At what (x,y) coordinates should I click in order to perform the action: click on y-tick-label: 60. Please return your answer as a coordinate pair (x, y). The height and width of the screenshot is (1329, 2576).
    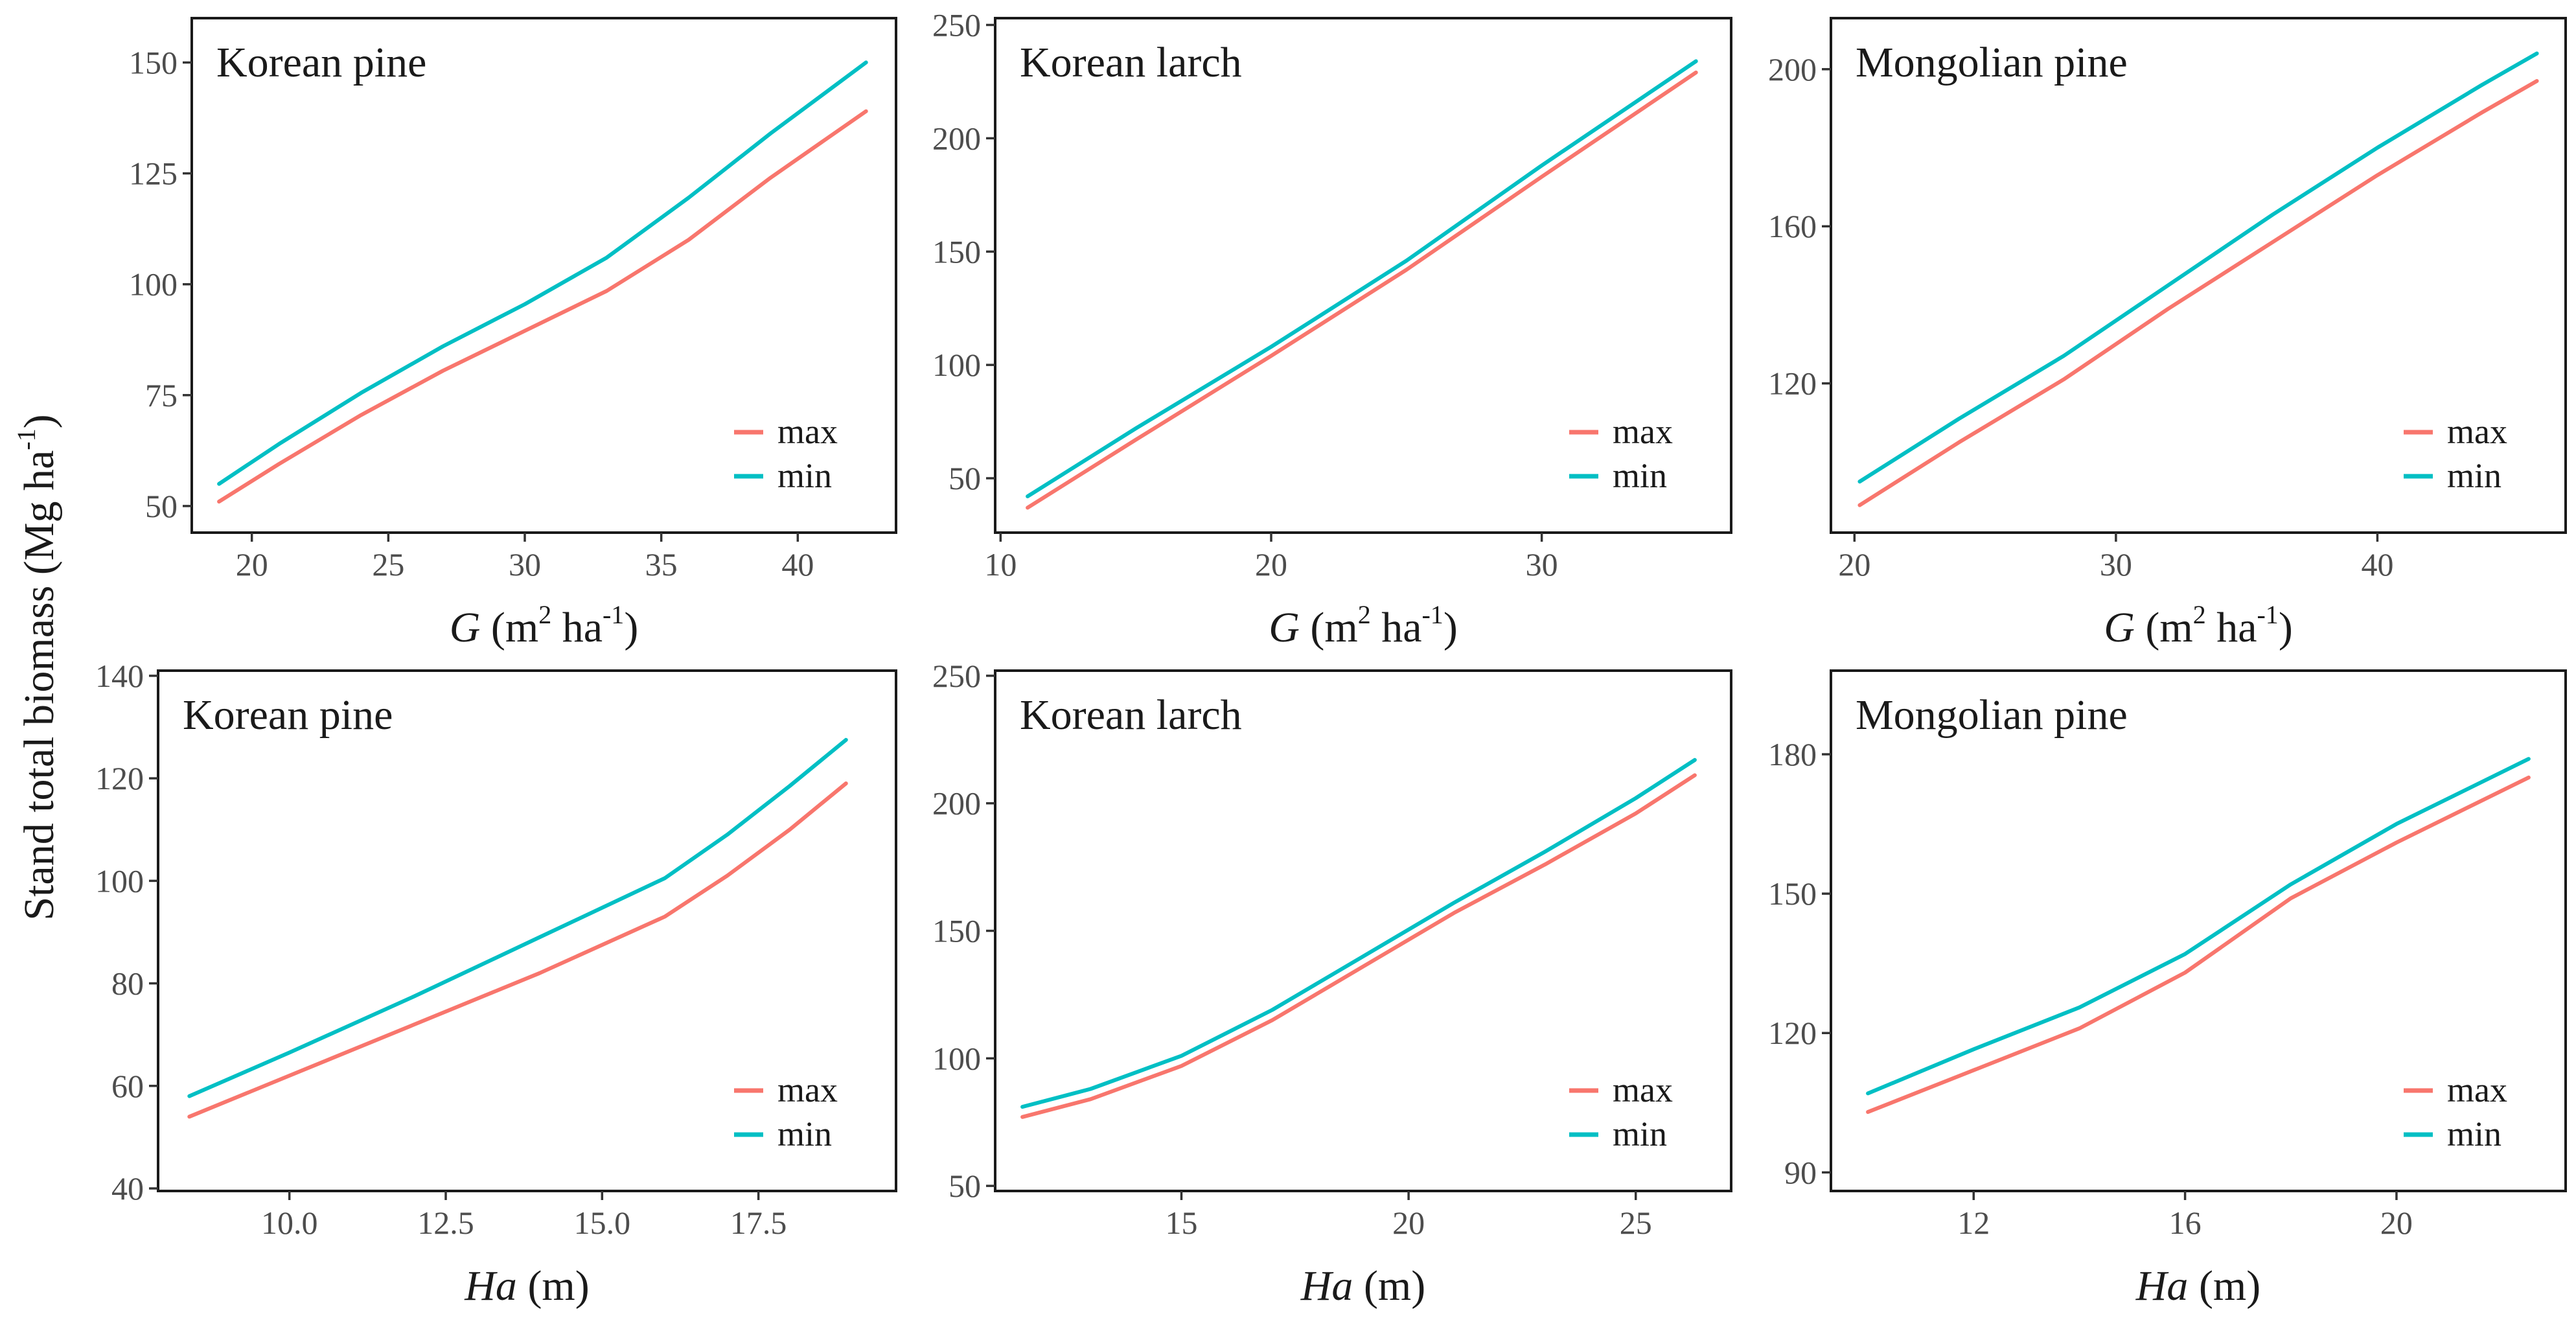
    Looking at the image, I should click on (127, 1086).